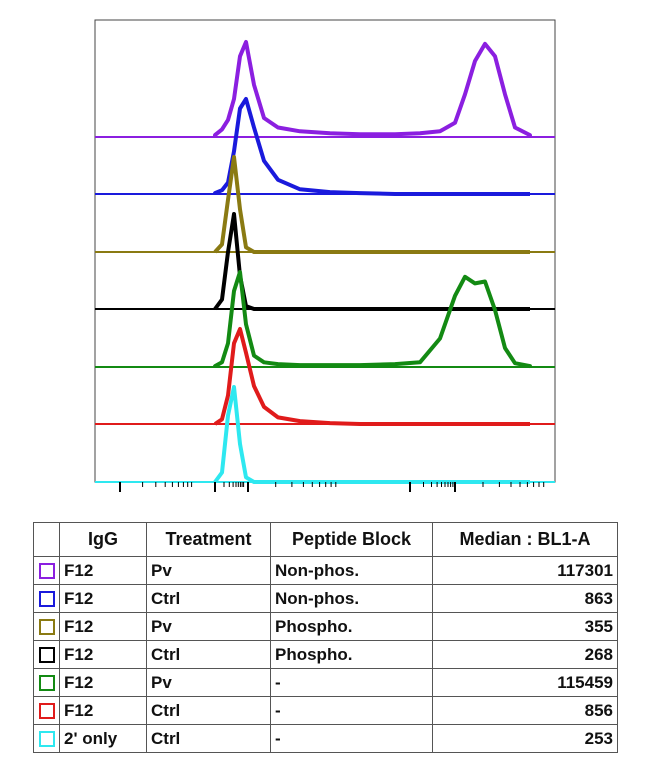  I want to click on table-row: F12 Pv -115459, so click(325, 682).